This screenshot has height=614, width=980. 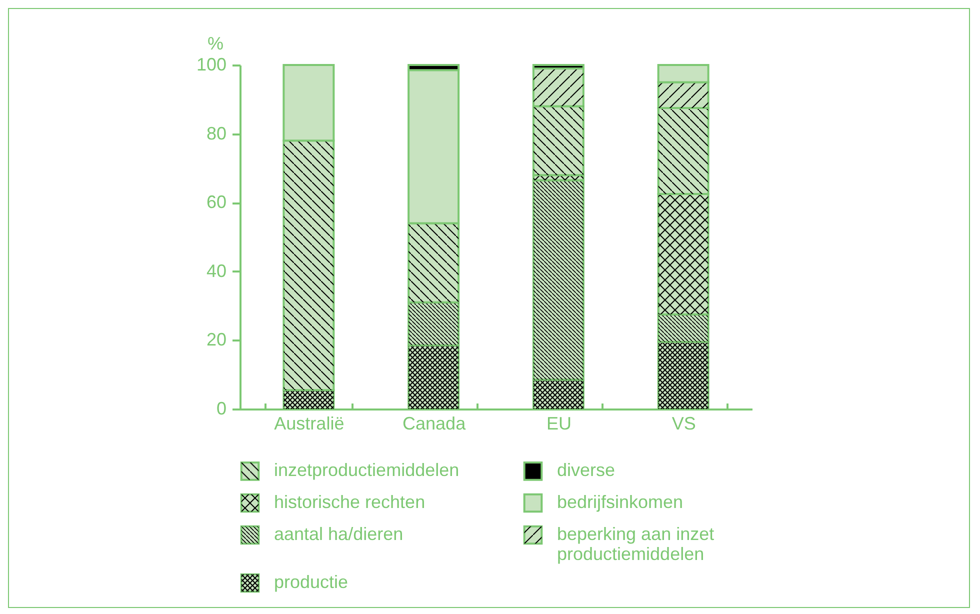 I want to click on legend-label: historische rechten, so click(x=350, y=502).